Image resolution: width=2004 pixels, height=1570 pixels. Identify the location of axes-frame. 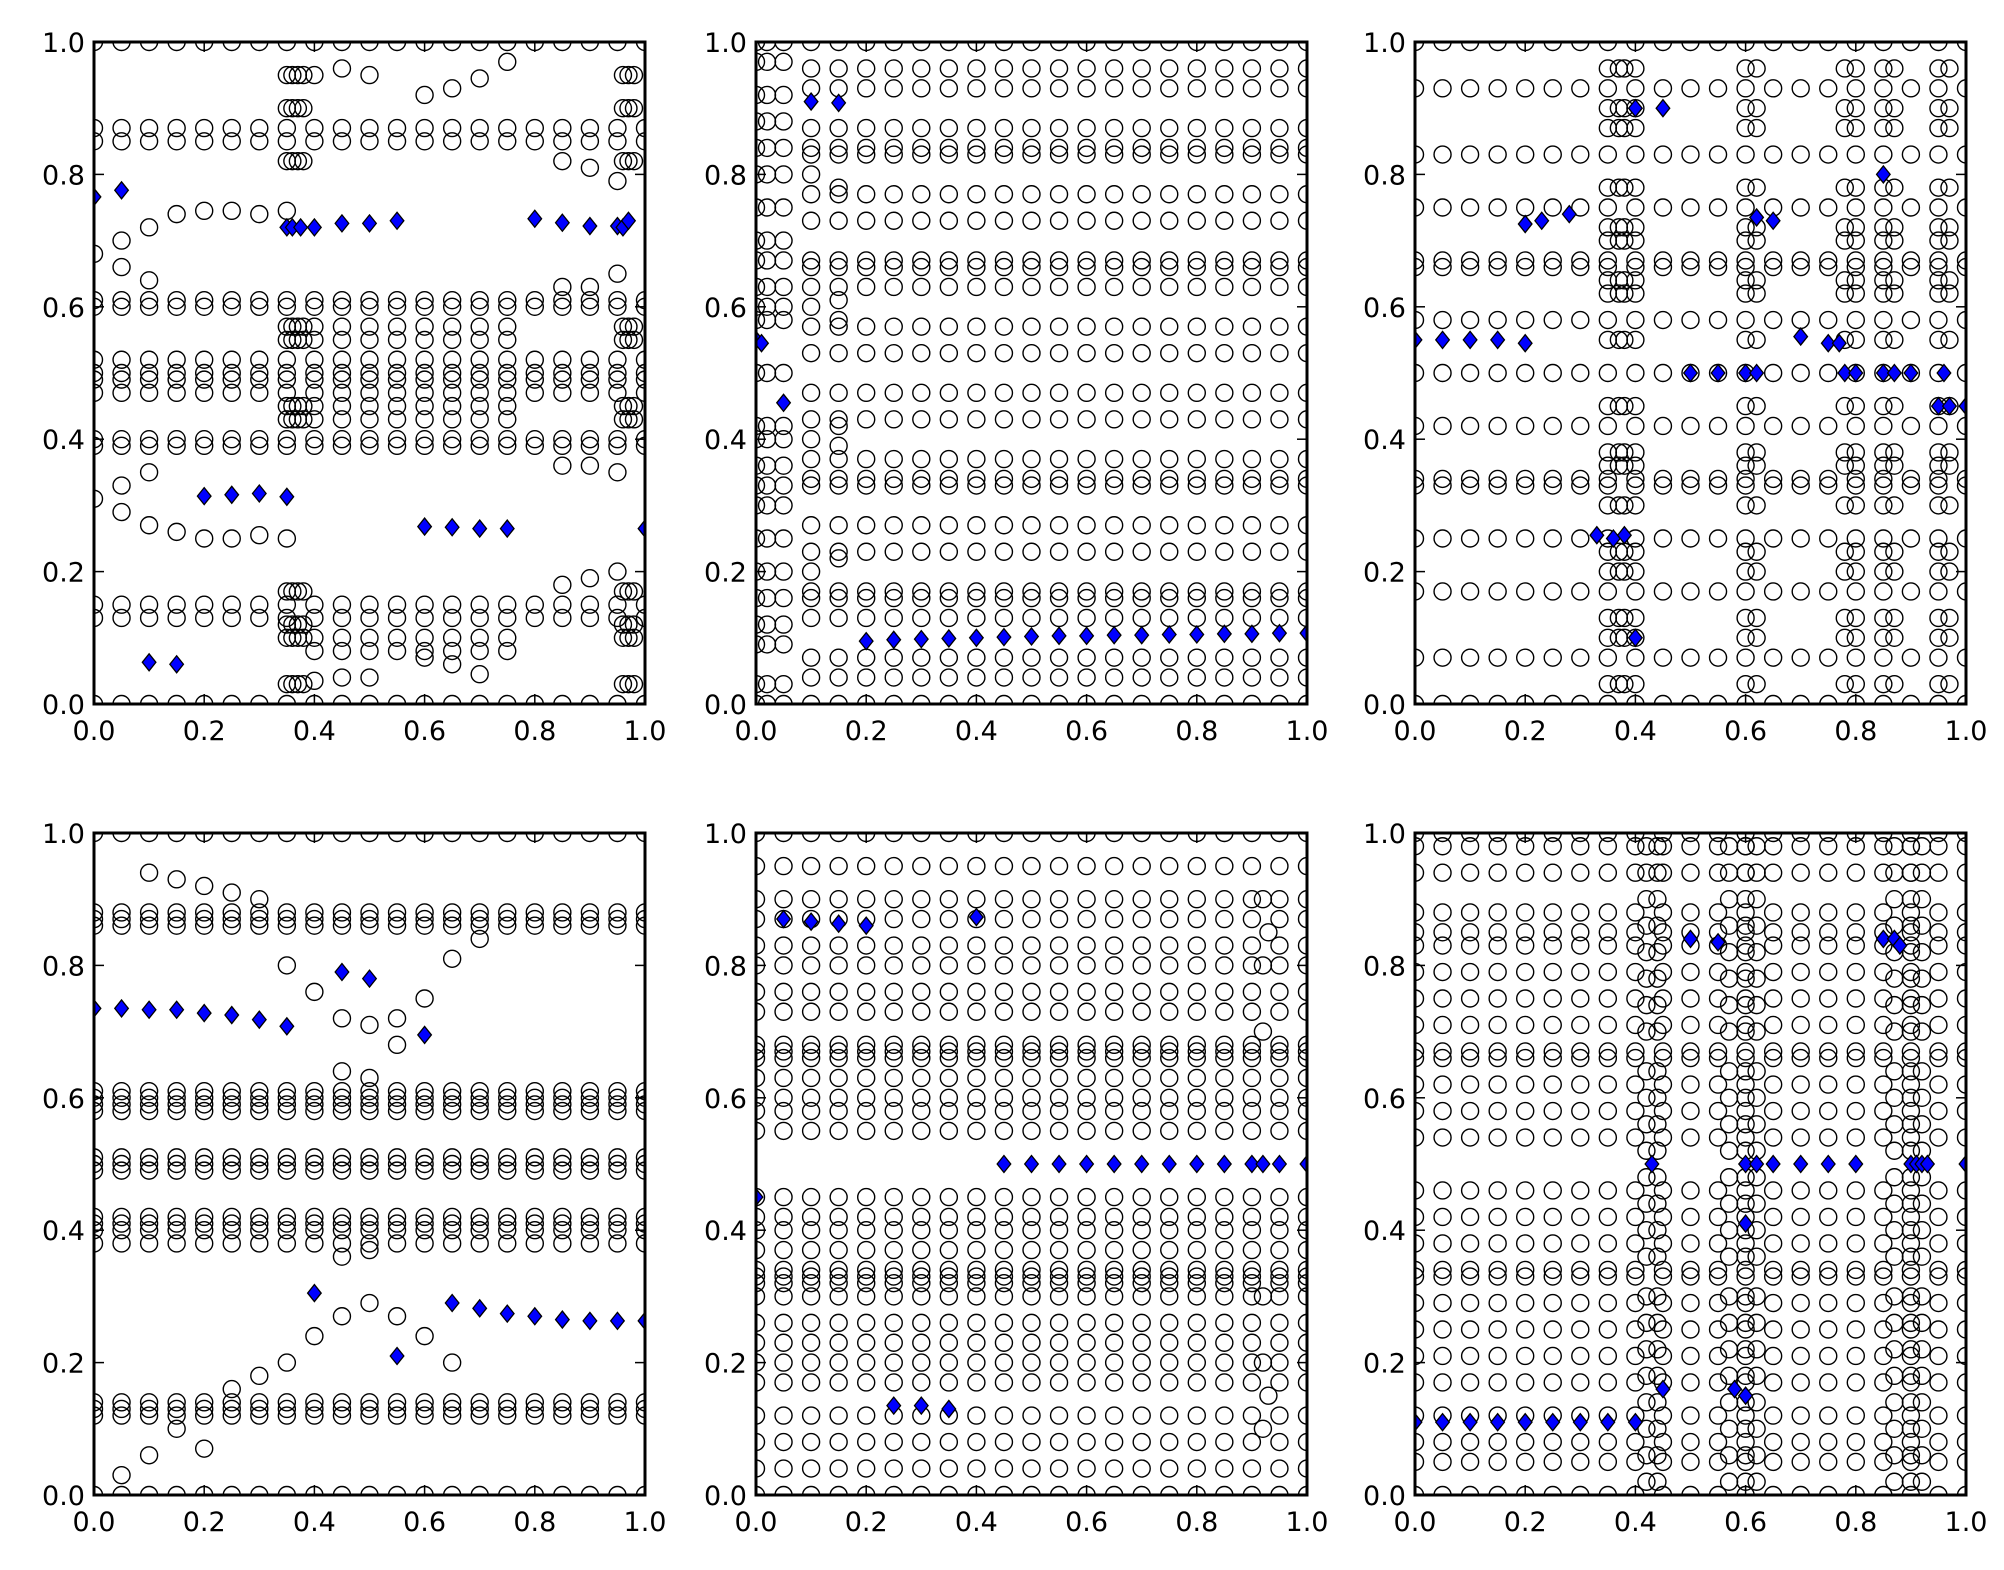
(369, 1164).